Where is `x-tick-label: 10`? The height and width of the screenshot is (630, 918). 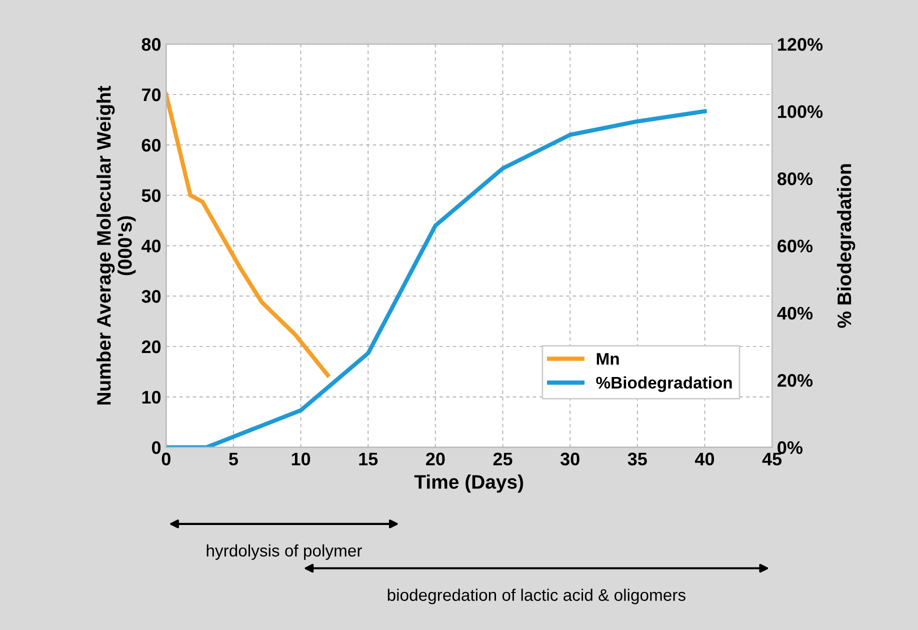
x-tick-label: 10 is located at coordinates (301, 459).